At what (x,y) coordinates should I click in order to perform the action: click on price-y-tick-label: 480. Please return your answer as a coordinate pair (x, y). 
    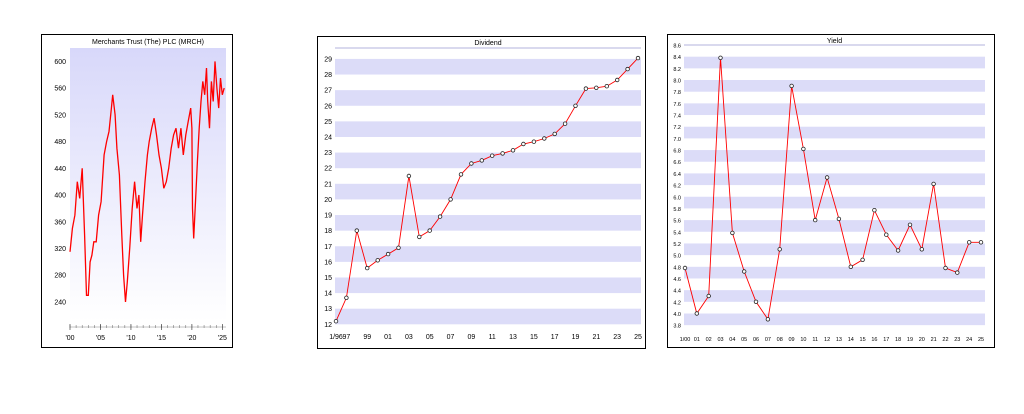
    Looking at the image, I should click on (60, 142).